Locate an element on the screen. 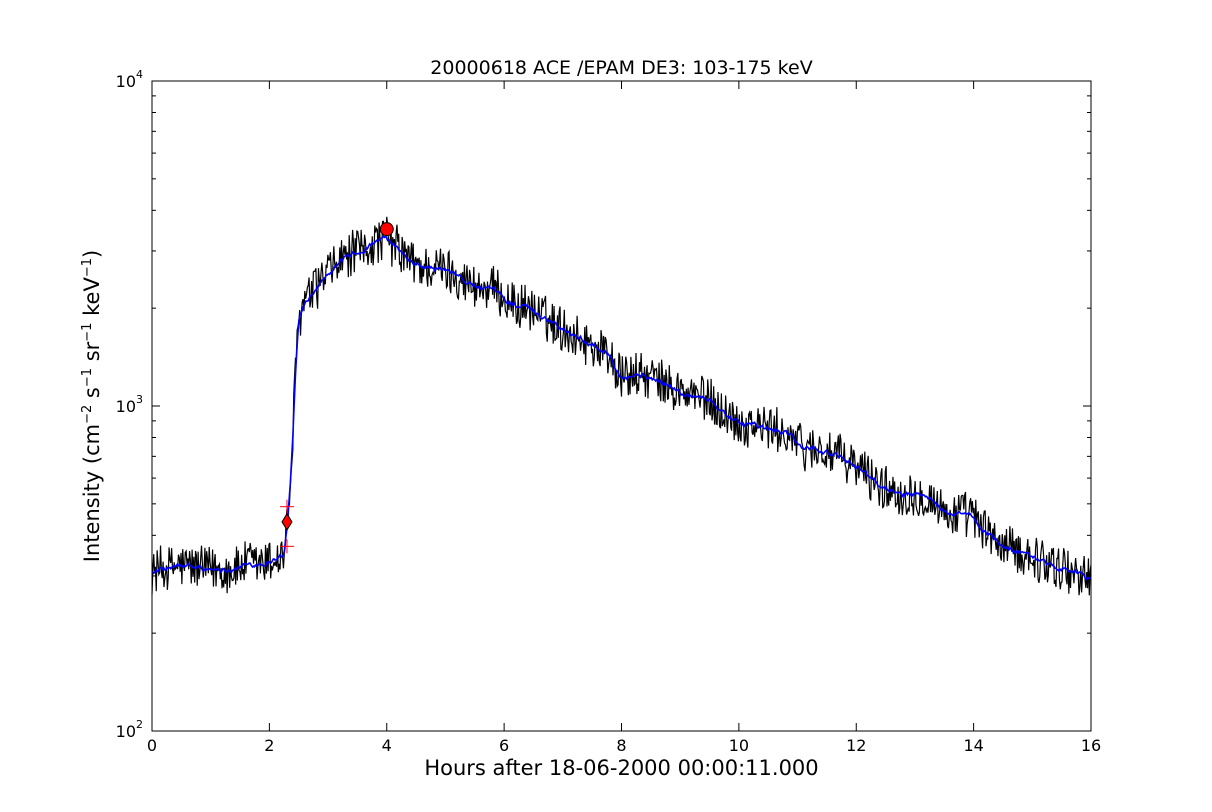 The height and width of the screenshot is (812, 1212). x-tick-label: 0 is located at coordinates (152, 745).